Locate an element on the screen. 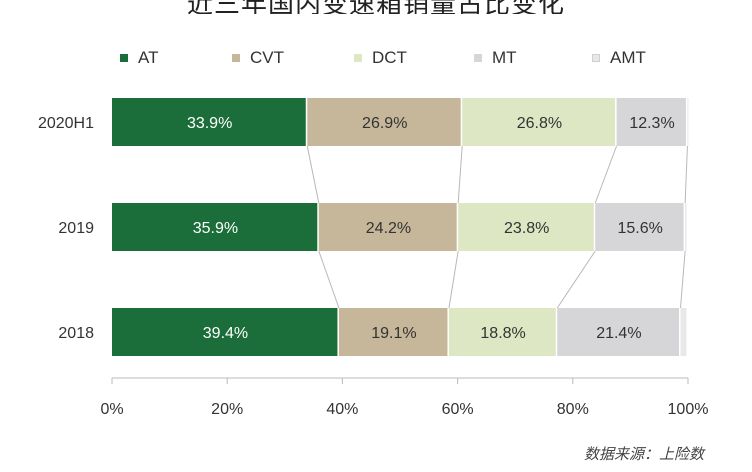 The image size is (752, 472). legend-item-cvt: CVT is located at coordinates (258, 58).